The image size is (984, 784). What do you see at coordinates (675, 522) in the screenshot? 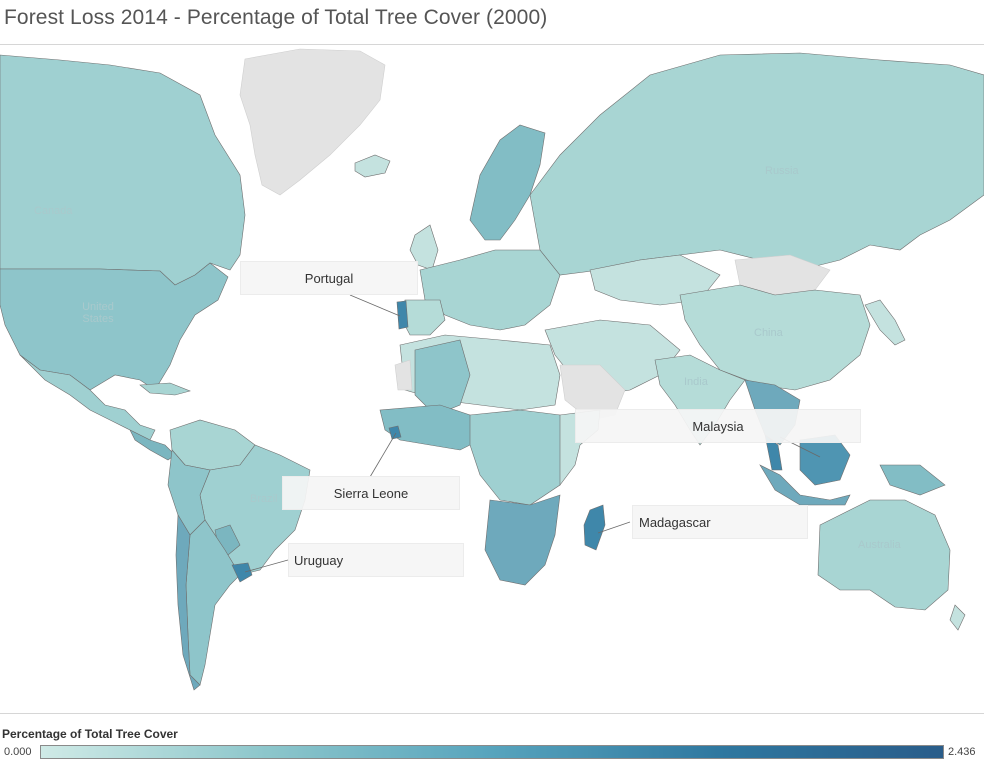
I see `callout-madagascar-label: Madagascar` at bounding box center [675, 522].